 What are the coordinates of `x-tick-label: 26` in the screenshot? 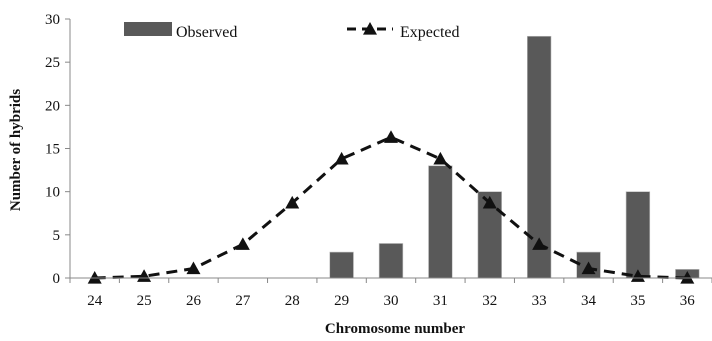 It's located at (194, 301).